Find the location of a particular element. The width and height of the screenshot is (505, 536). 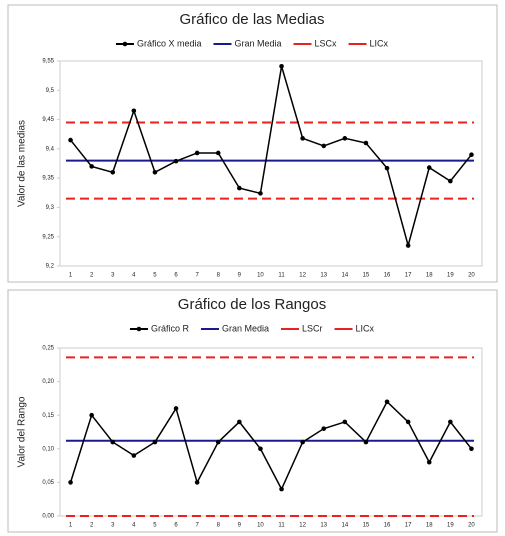

y-tick-label: 9,35 is located at coordinates (48, 179).